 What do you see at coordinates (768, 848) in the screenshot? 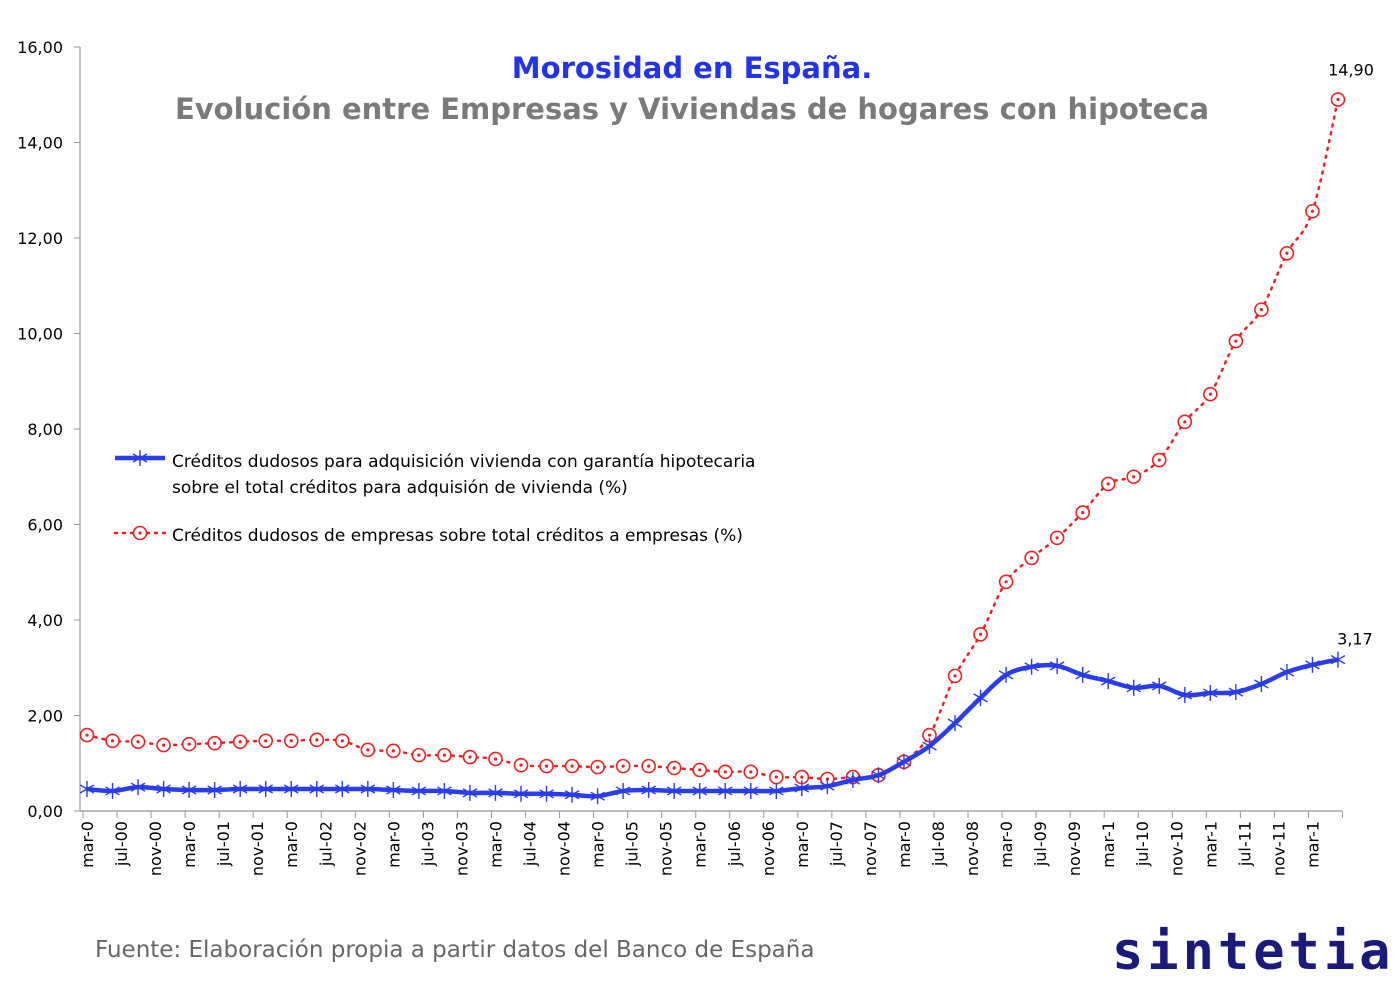
I see `x-tick-label: nov-06` at bounding box center [768, 848].